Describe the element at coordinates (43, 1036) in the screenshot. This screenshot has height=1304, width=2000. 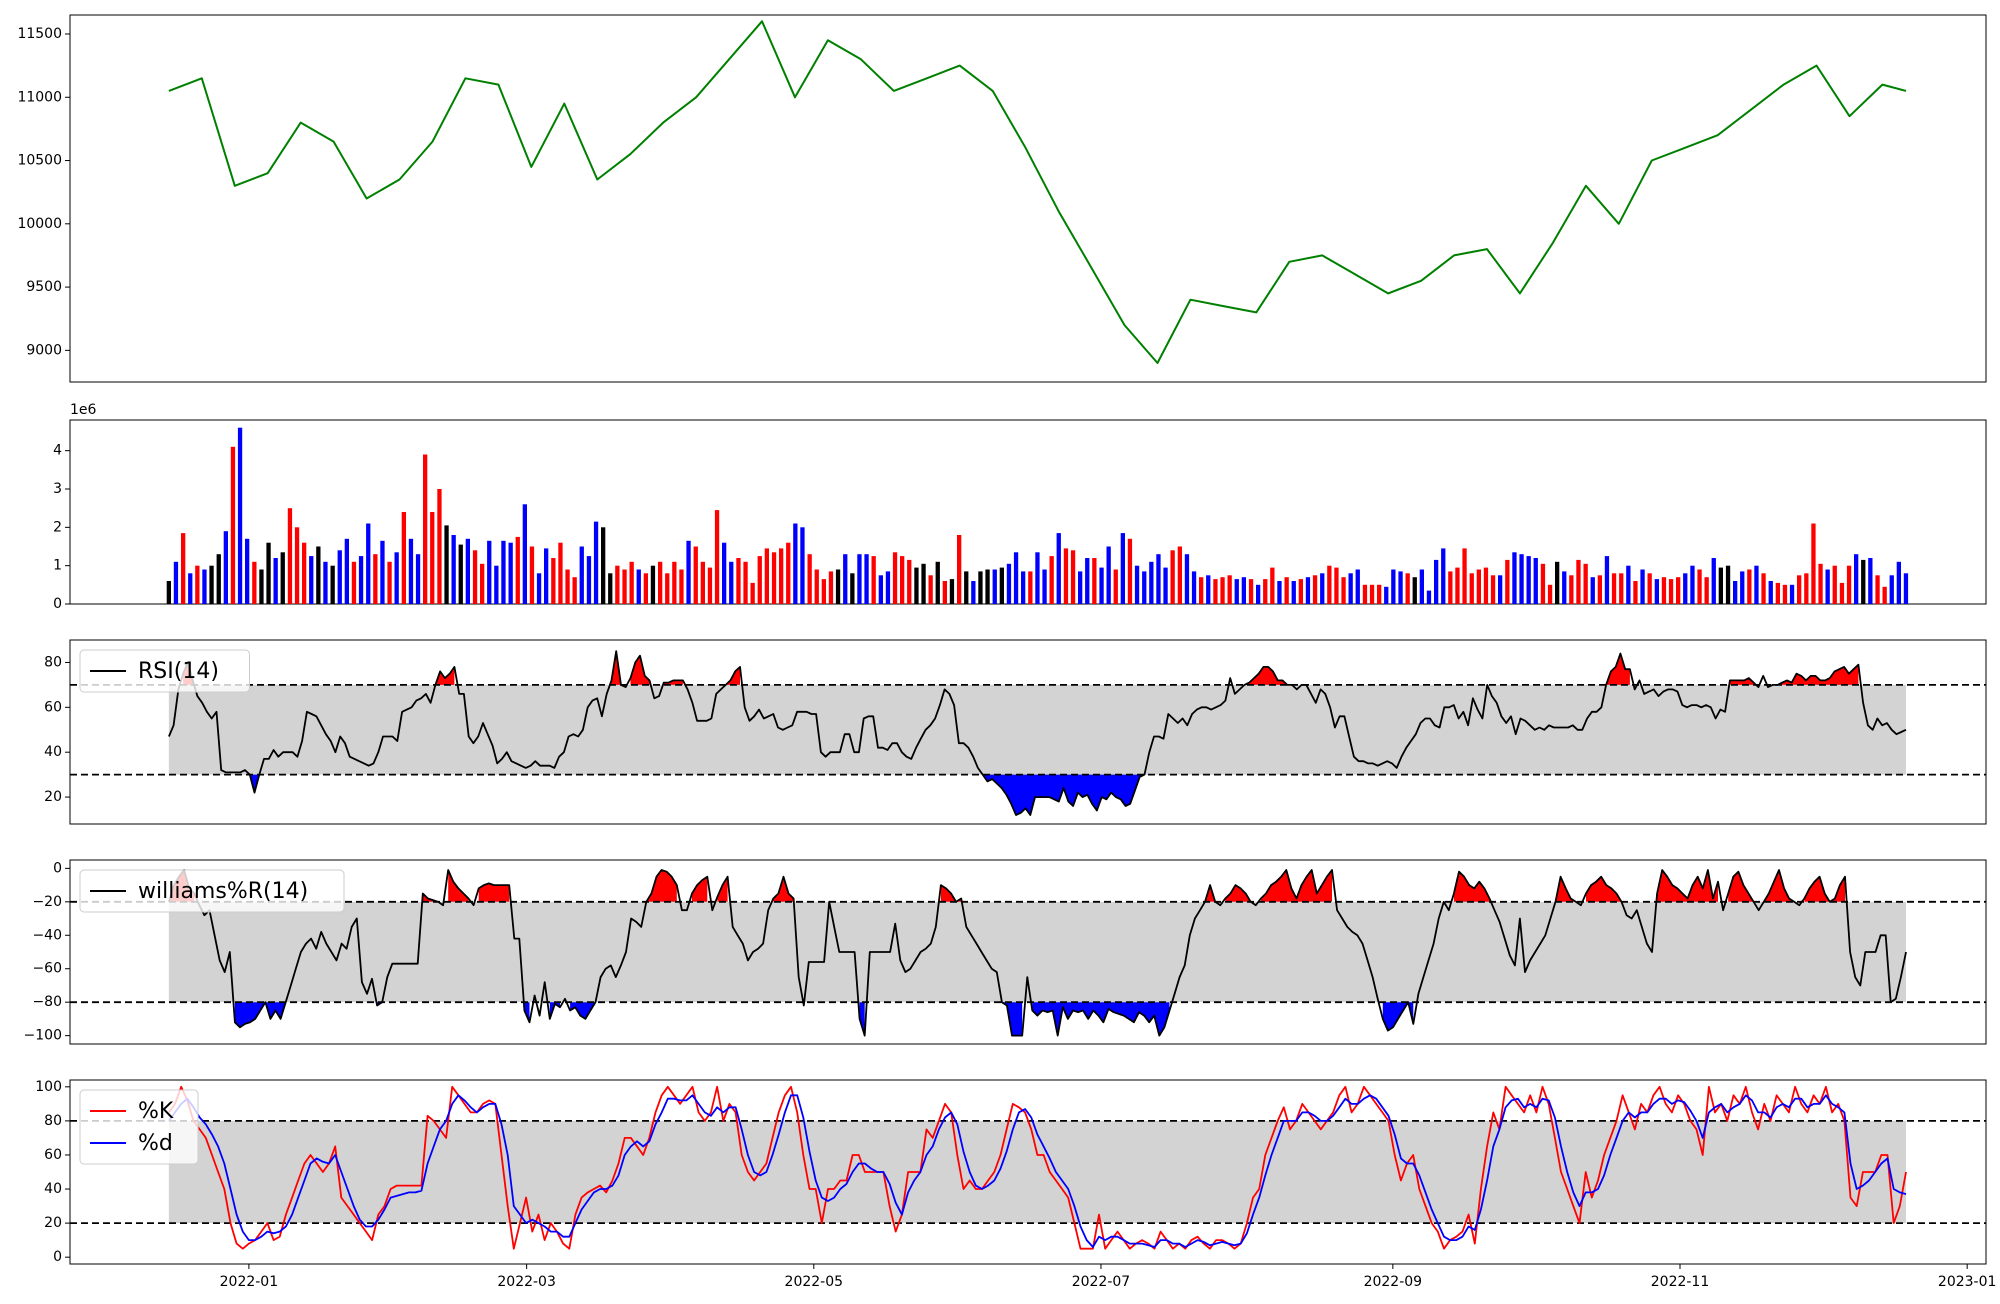
I see `williams-ytick-label: −100` at that location.